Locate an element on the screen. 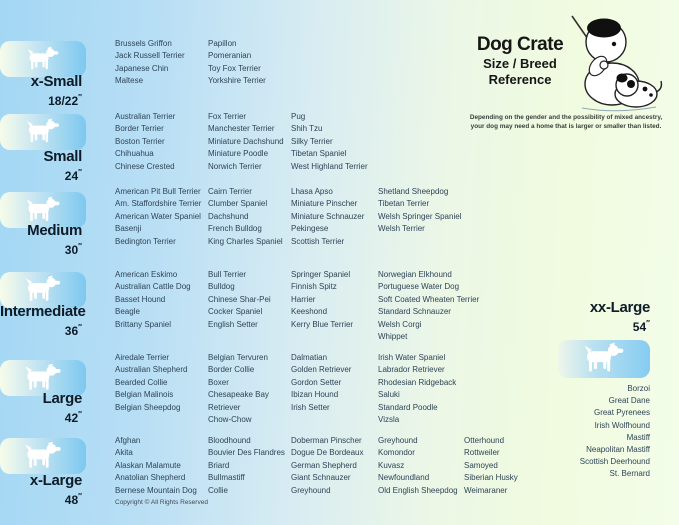 Image resolution: width=679 pixels, height=525 pixels. breed-name: Dachshund is located at coordinates (228, 216).